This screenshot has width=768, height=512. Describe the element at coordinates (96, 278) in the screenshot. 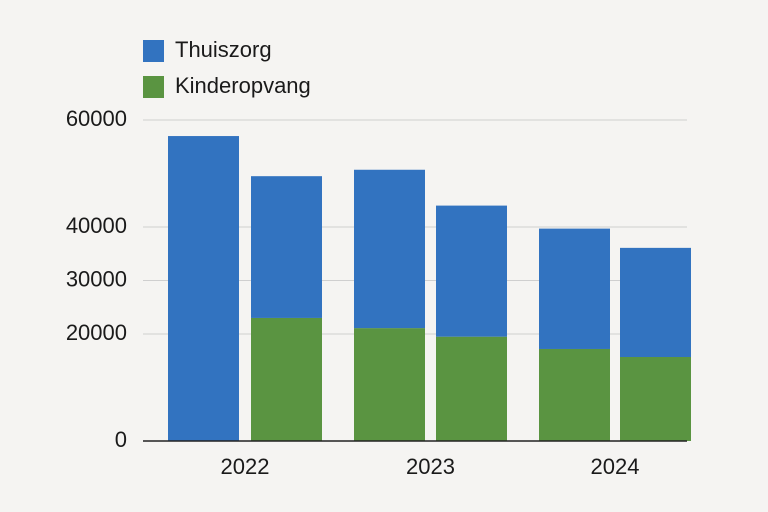

I see `y-tick-label: 30000` at that location.